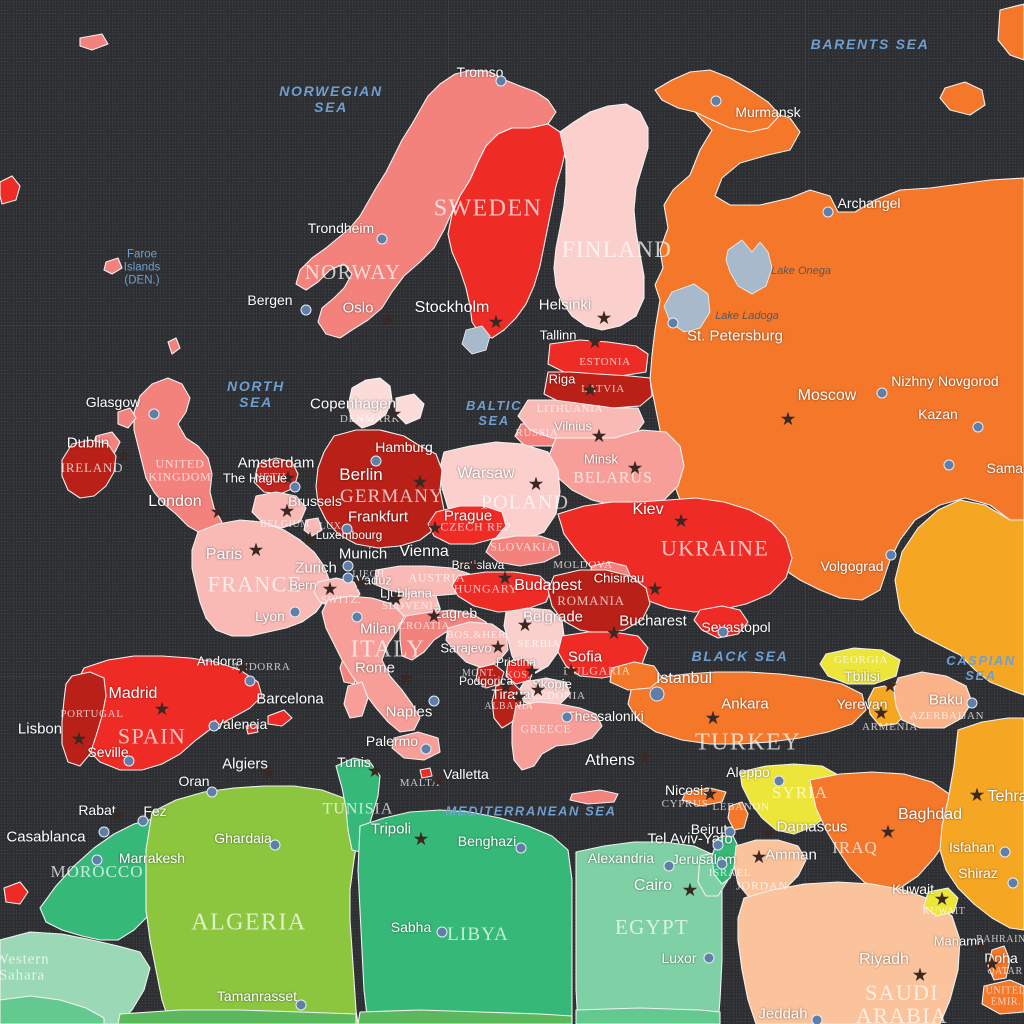 The width and height of the screenshot is (1024, 1024). Describe the element at coordinates (636, 676) in the screenshot. I see `country-shape-turkey-euro` at that location.